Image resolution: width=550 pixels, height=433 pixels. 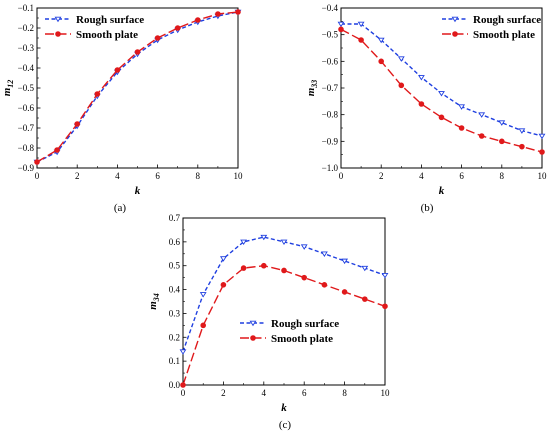 I want to click on x-tick-label: 6, so click(x=304, y=393).